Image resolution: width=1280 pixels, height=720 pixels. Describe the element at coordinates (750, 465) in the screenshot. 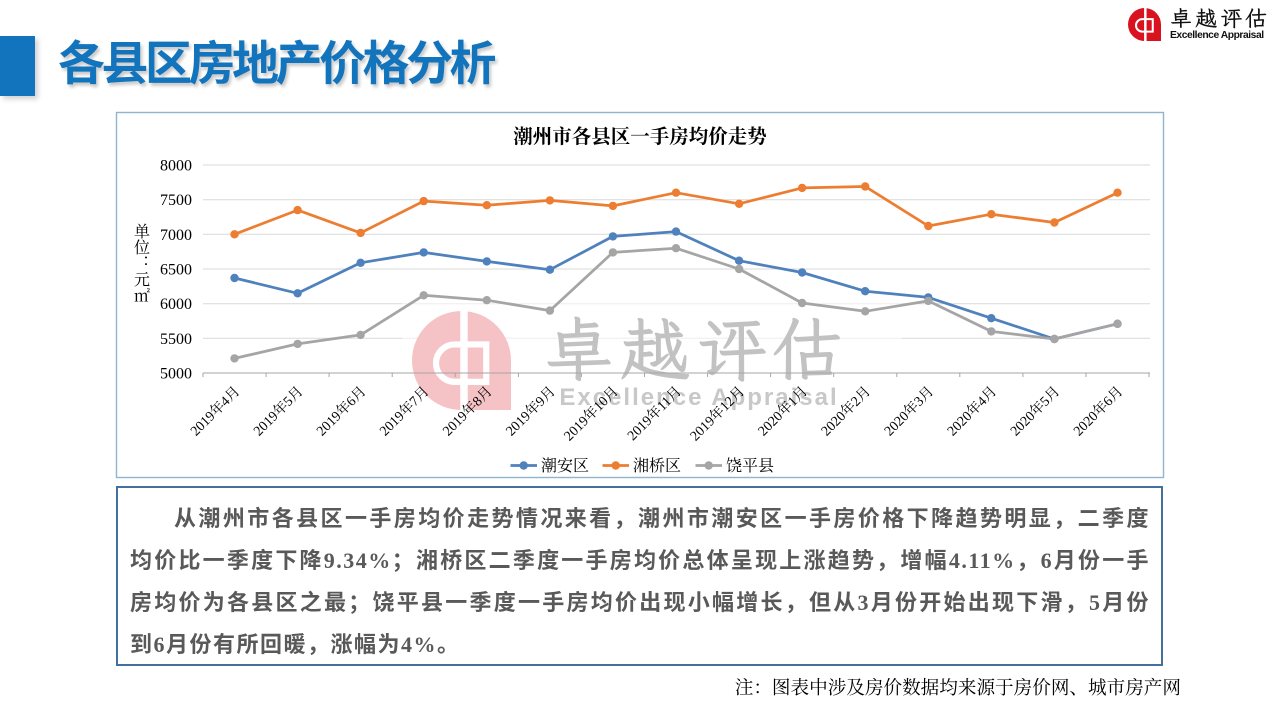

I see `svg-text: 饶平县` at that location.